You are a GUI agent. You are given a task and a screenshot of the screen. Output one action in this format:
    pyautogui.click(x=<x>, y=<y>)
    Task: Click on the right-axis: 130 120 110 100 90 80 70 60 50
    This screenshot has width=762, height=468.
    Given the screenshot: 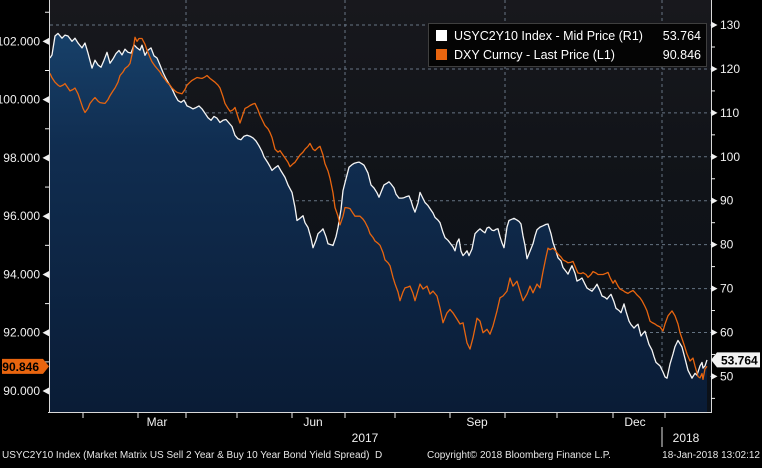 What is the action you would take?
    pyautogui.click(x=725, y=208)
    